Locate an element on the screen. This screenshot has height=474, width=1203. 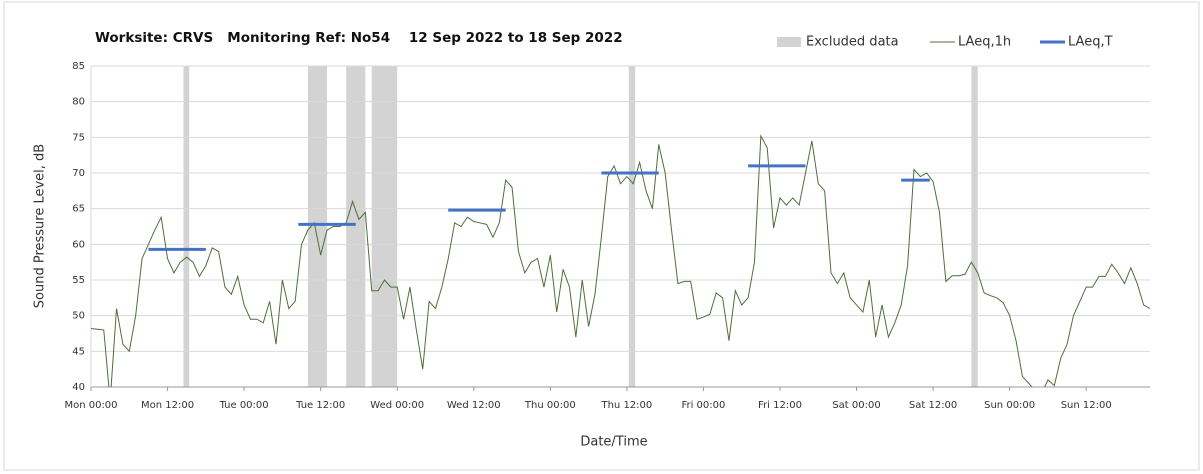
y-tick-label: 50 is located at coordinates (78, 316).